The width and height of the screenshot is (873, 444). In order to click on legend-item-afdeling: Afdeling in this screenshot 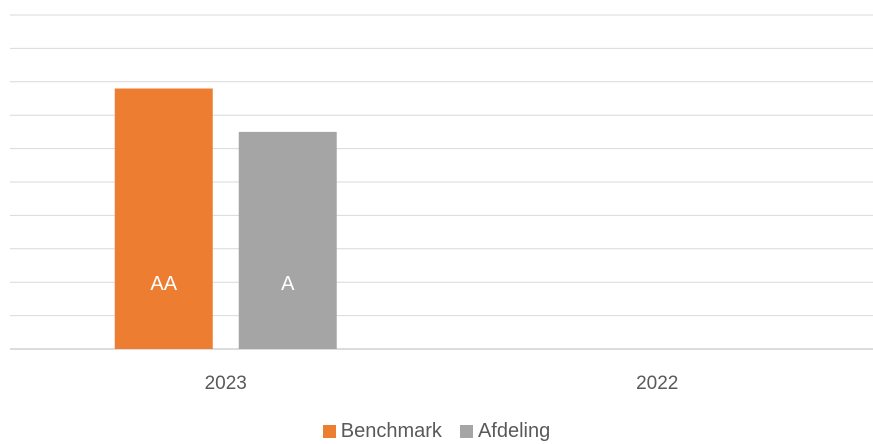, I will do `click(505, 431)`.